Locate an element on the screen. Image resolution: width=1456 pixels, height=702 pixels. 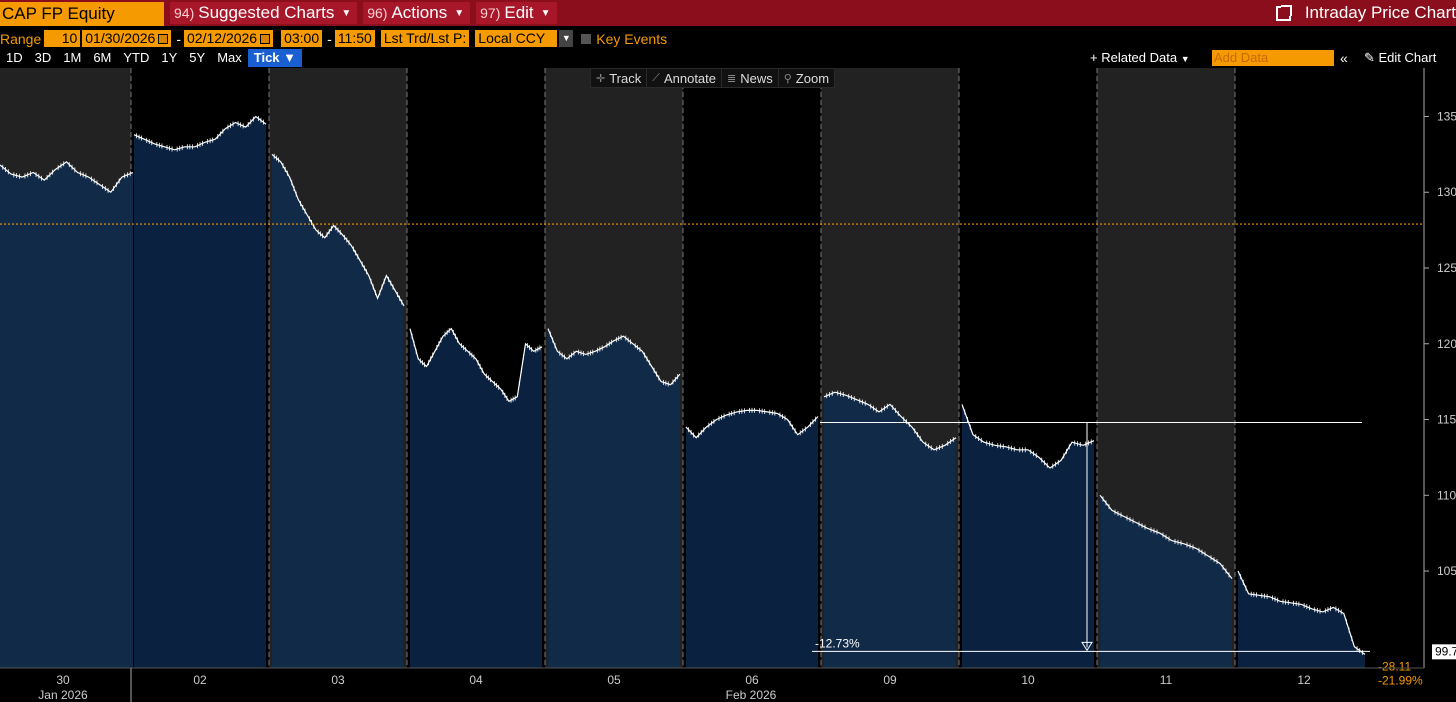
end-time-field: 11:50 is located at coordinates (354, 38).